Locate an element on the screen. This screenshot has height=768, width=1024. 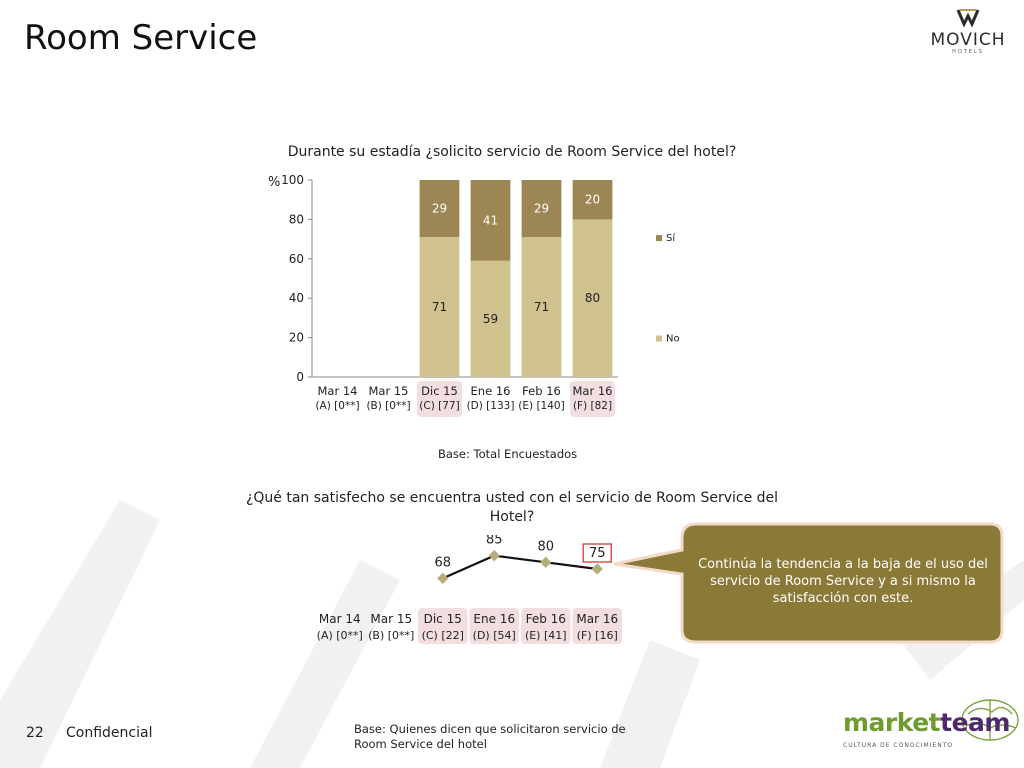
line-x-tick-base-label: (E) [41] is located at coordinates (546, 635).